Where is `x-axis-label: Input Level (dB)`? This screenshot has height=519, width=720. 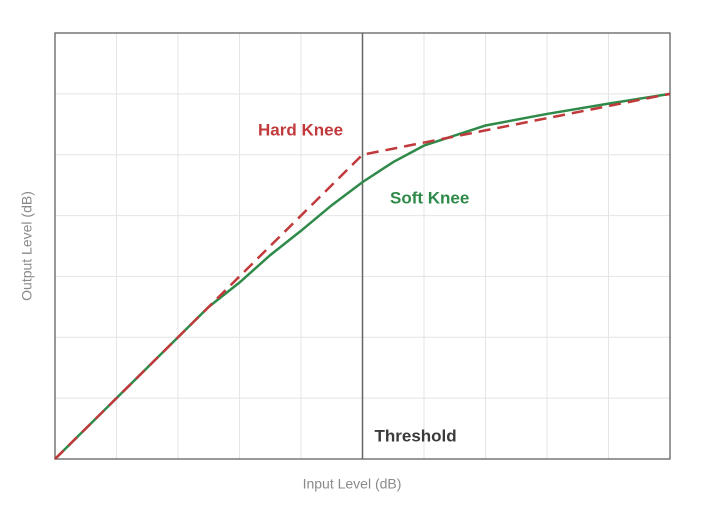 x-axis-label: Input Level (dB) is located at coordinates (352, 484).